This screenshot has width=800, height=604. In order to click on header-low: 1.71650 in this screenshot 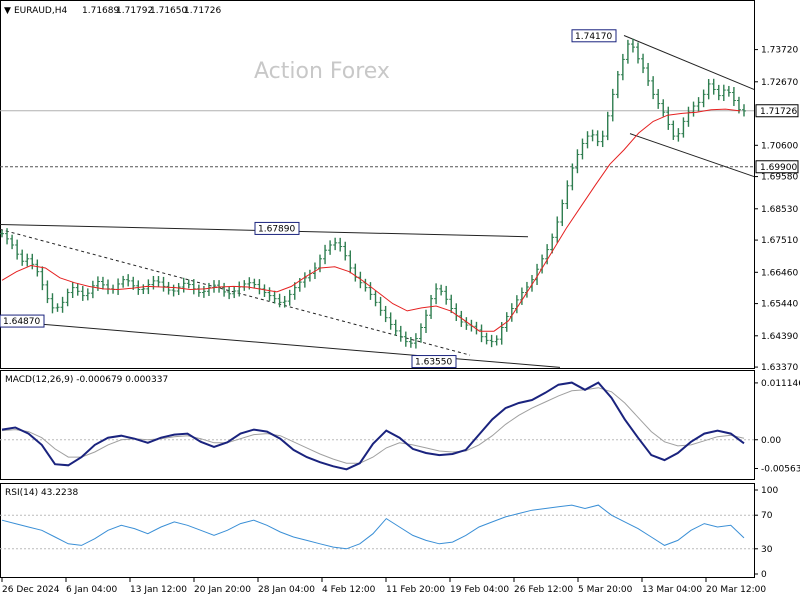, I will do `click(168, 11)`.